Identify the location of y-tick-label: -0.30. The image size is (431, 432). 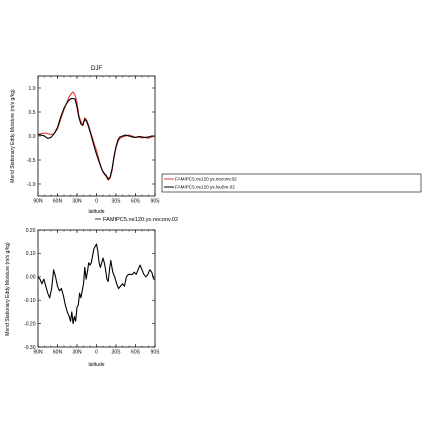
(30, 348).